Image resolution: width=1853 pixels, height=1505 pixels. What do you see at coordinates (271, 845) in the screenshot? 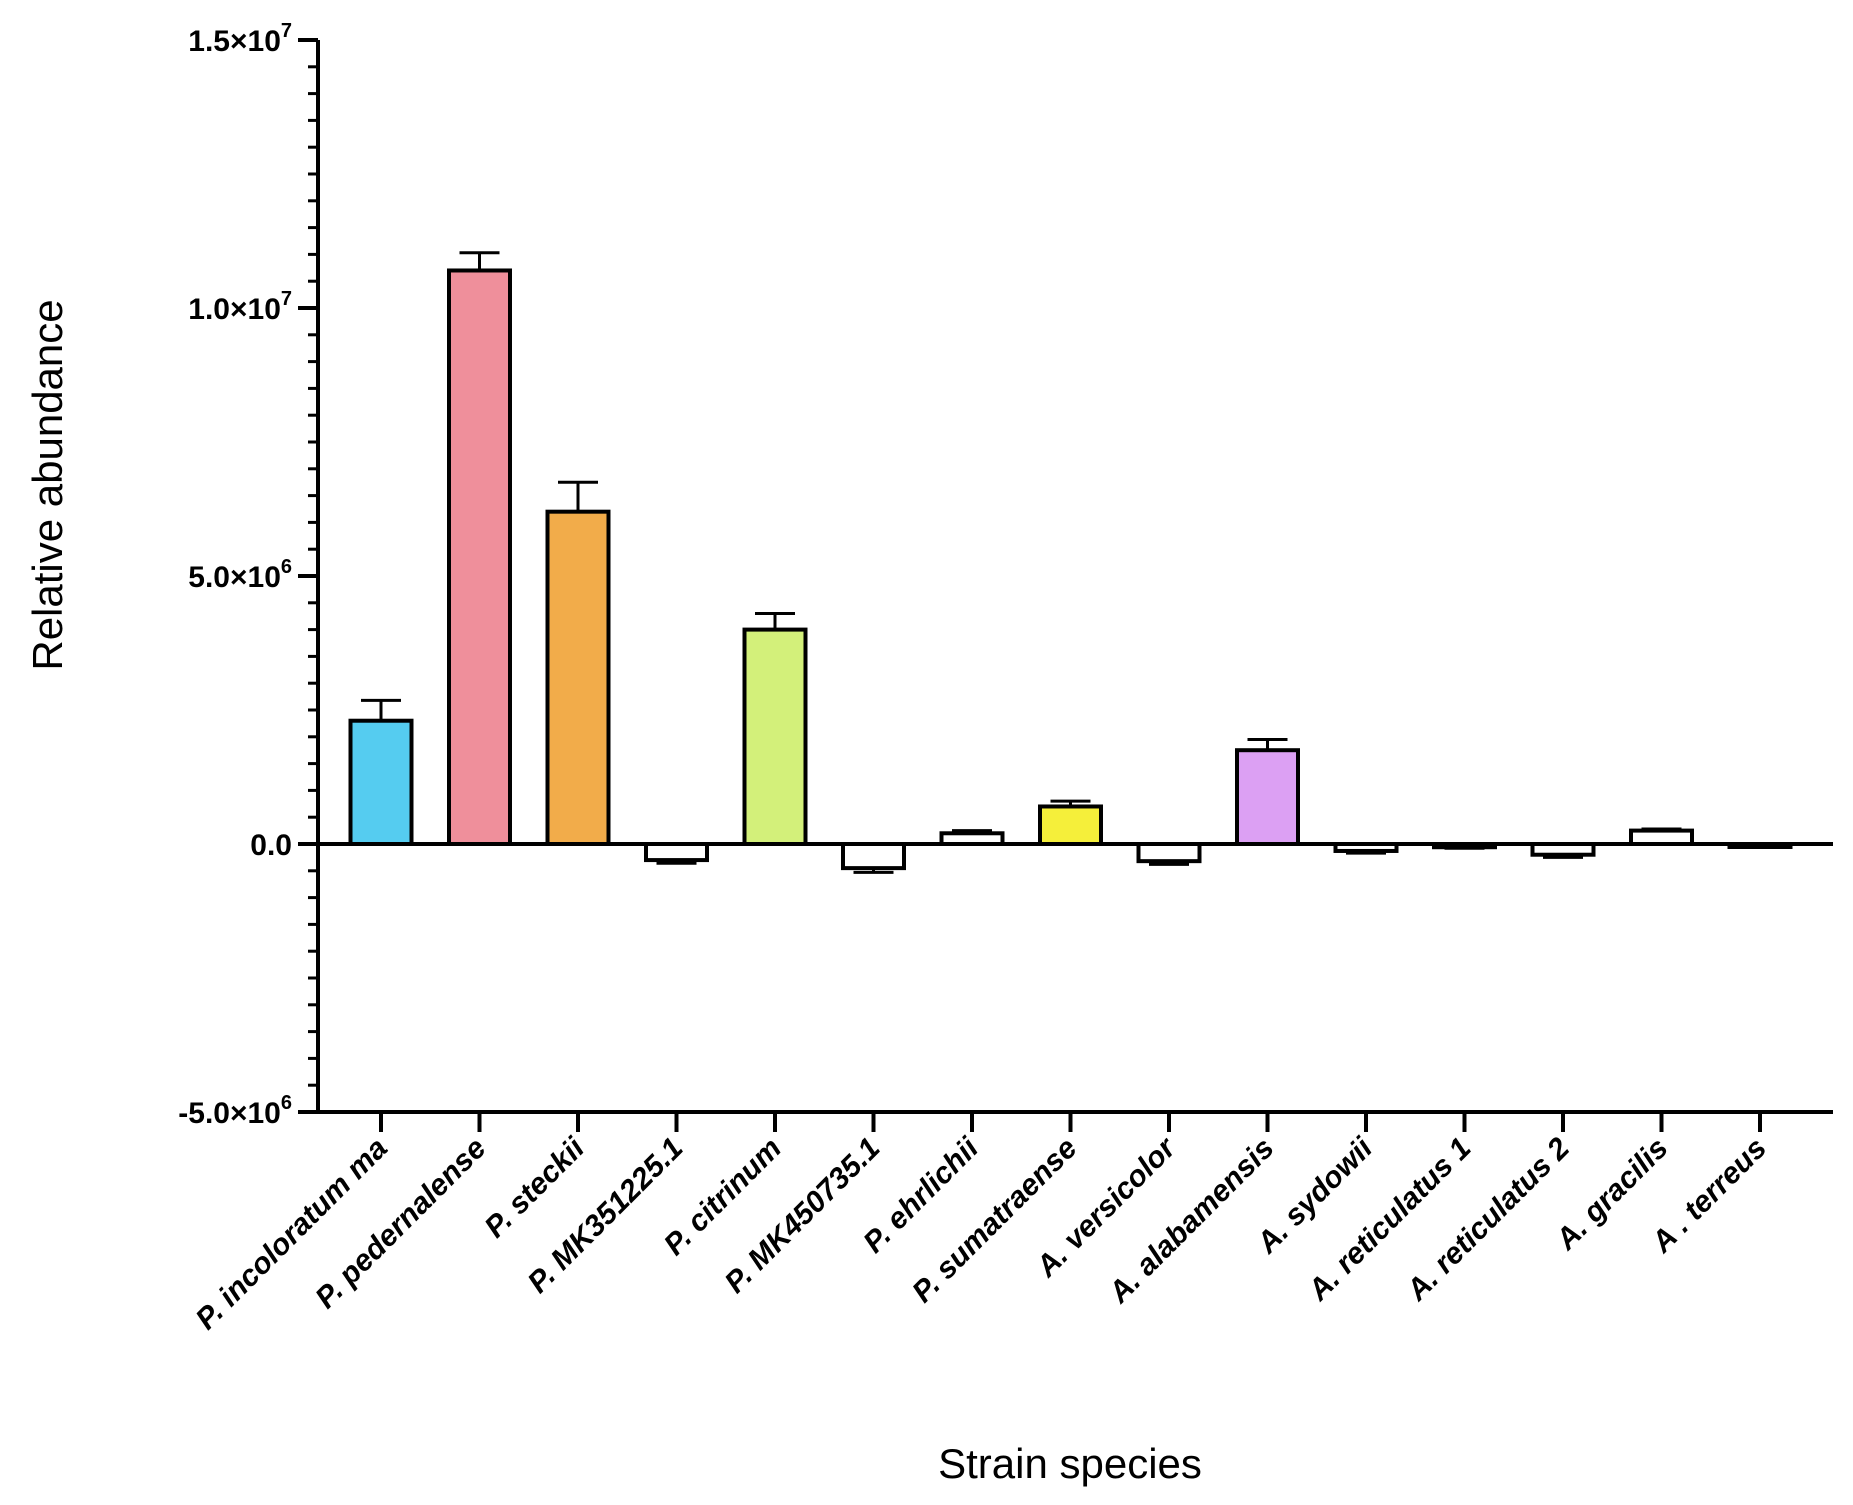
I see `y-tick-label: 0.0` at bounding box center [271, 845].